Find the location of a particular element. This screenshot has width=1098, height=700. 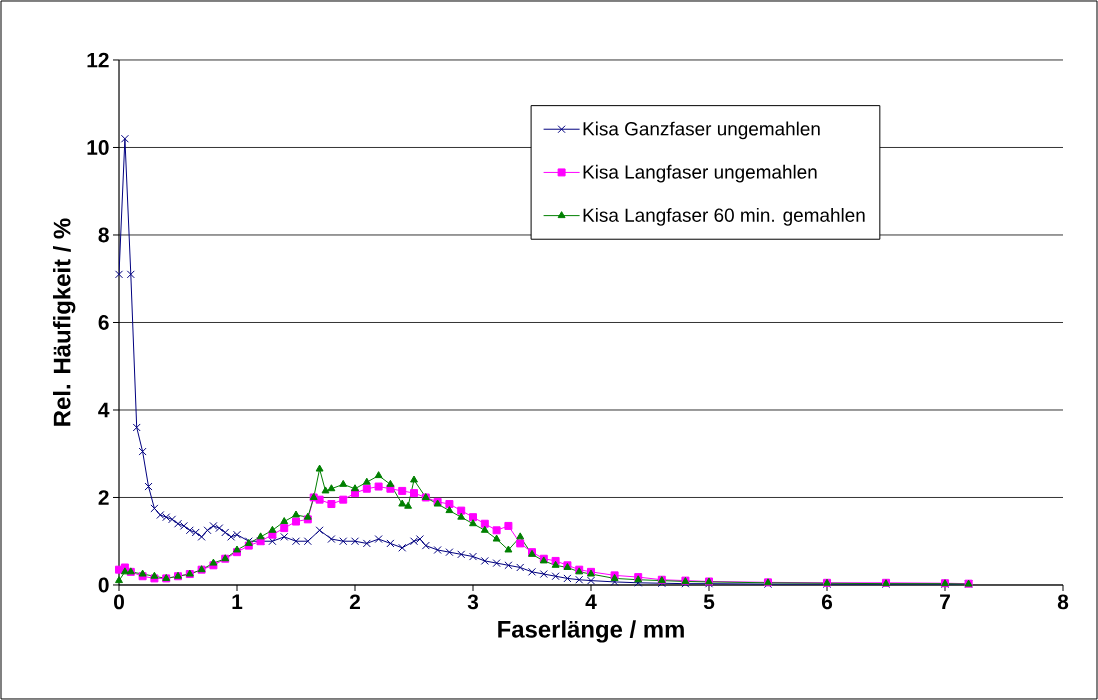

y-tick-label: 12 is located at coordinates (98, 60).